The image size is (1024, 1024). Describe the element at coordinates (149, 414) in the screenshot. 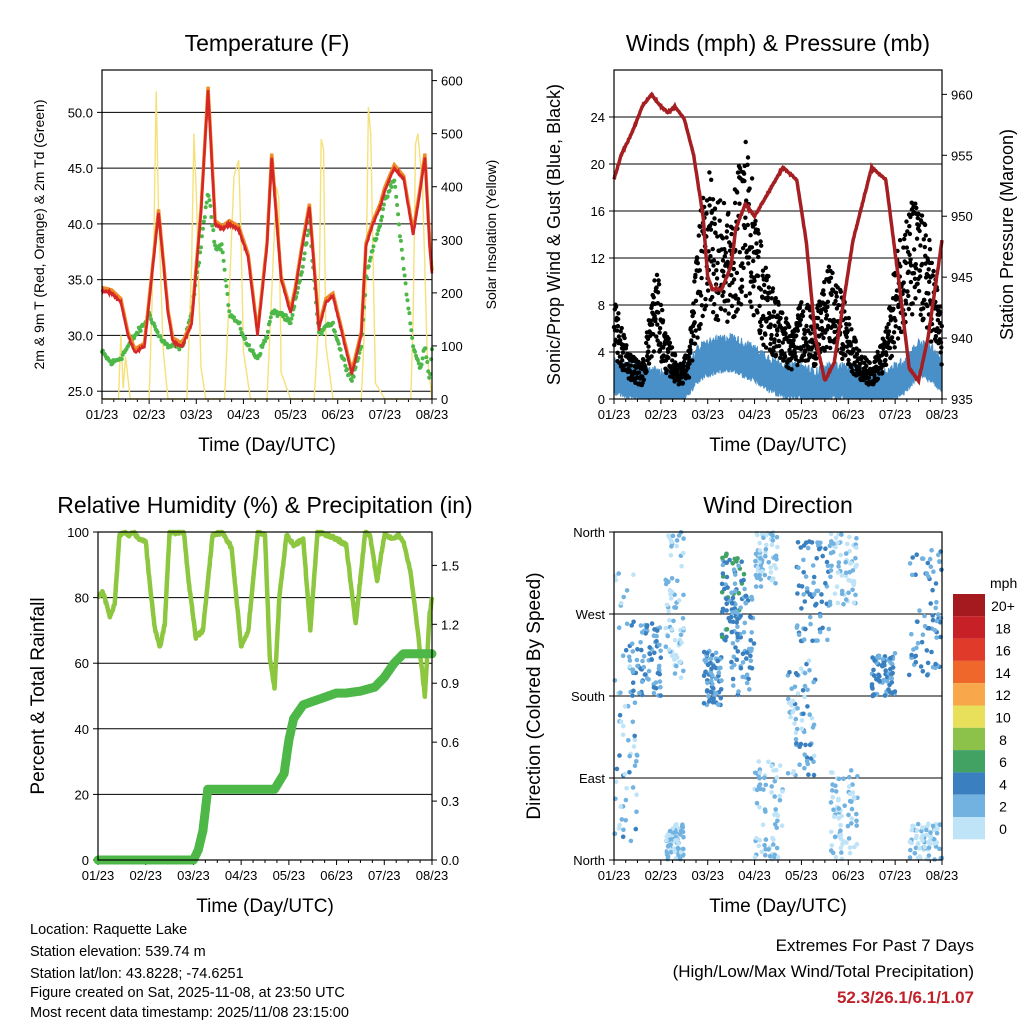

I see `x-tick-label: 02/23` at that location.